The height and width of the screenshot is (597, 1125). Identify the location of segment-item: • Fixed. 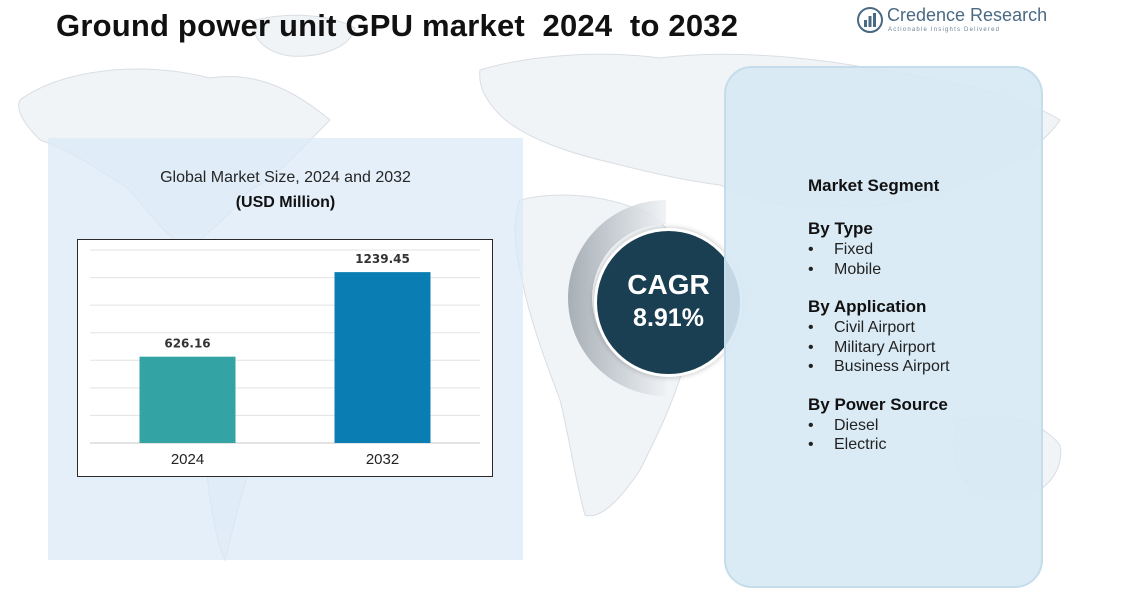
(879, 250).